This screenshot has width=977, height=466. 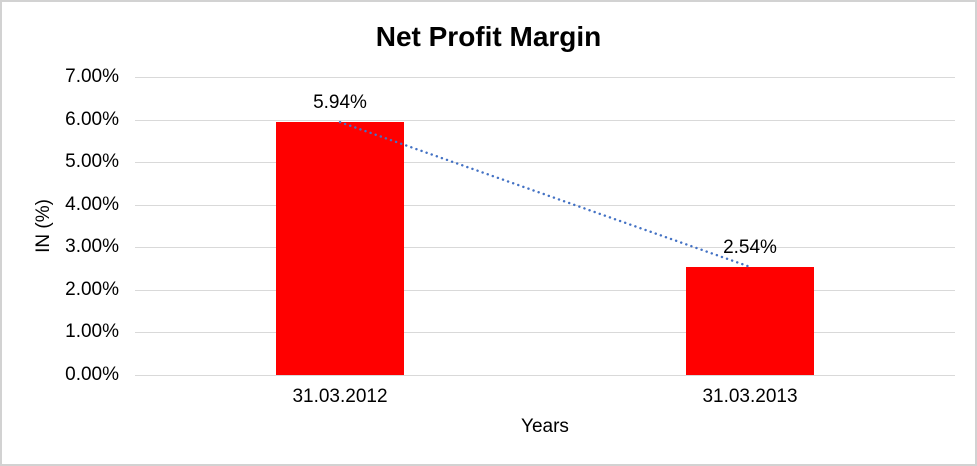 I want to click on y-tick-label: 7.00%, so click(x=92, y=76).